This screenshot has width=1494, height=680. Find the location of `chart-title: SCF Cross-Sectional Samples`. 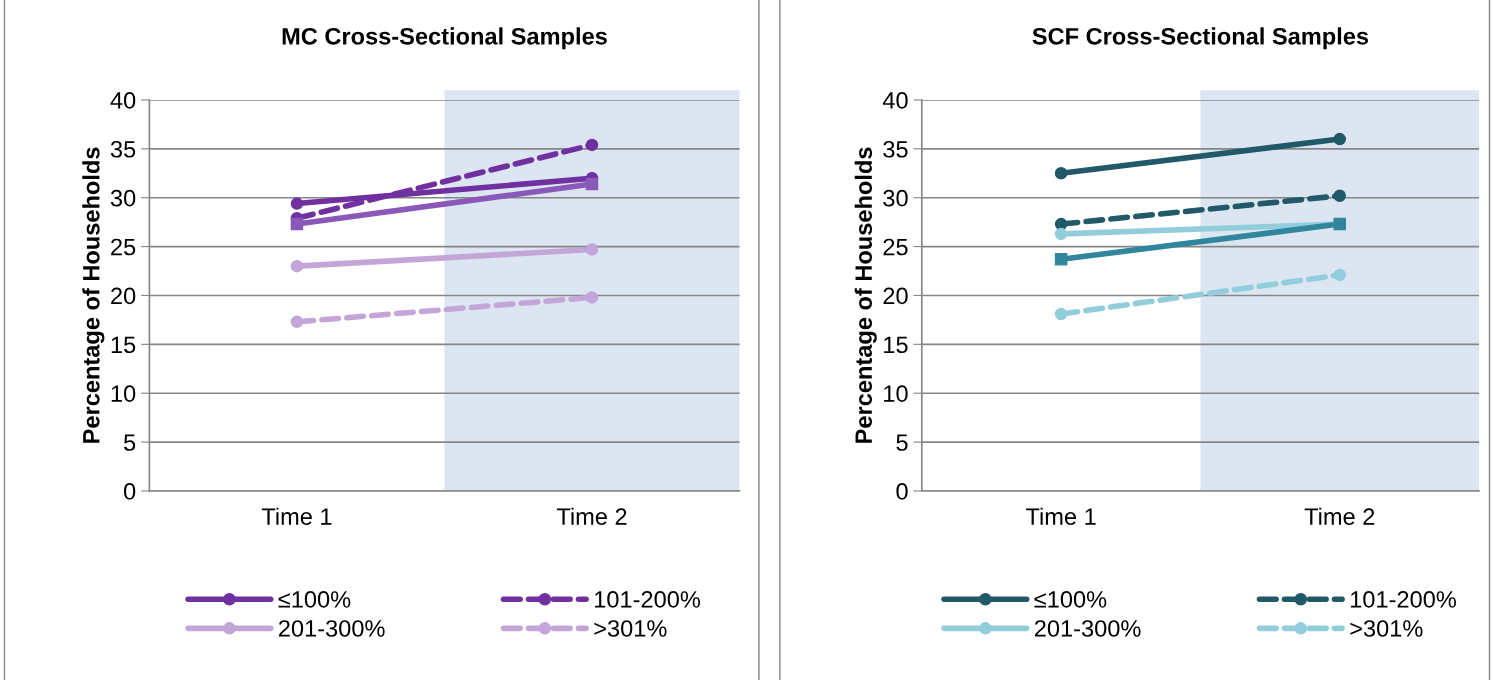

chart-title: SCF Cross-Sectional Samples is located at coordinates (1200, 38).